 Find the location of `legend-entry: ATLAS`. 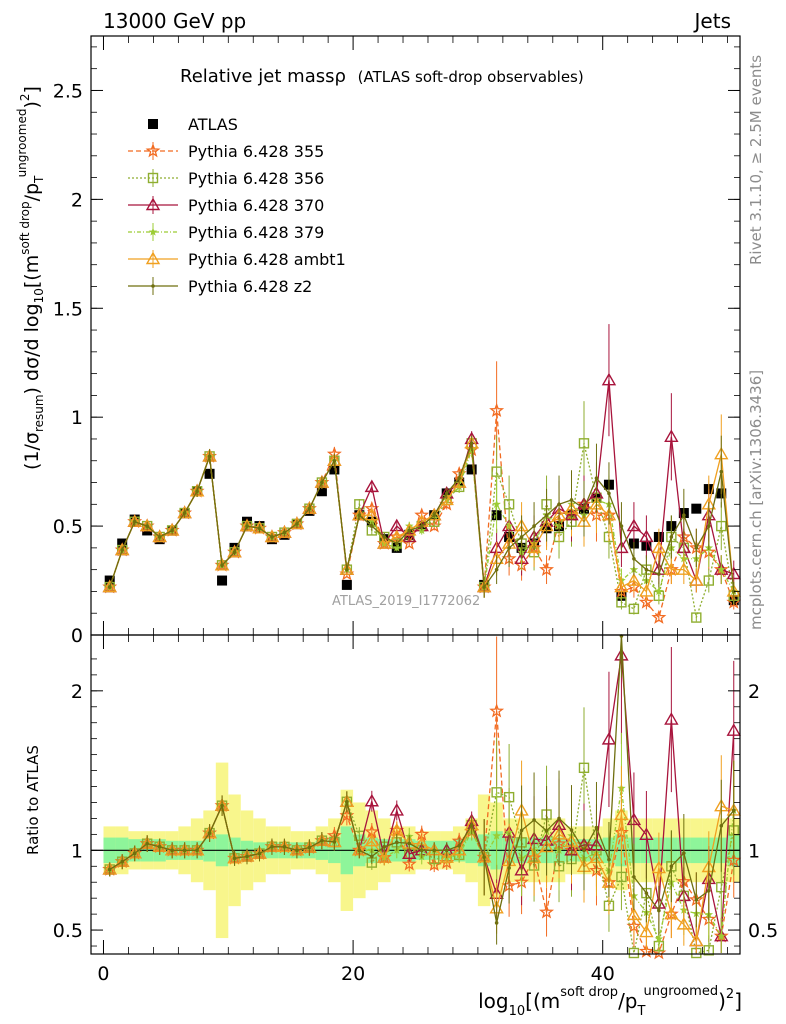

legend-entry: ATLAS is located at coordinates (193, 124).